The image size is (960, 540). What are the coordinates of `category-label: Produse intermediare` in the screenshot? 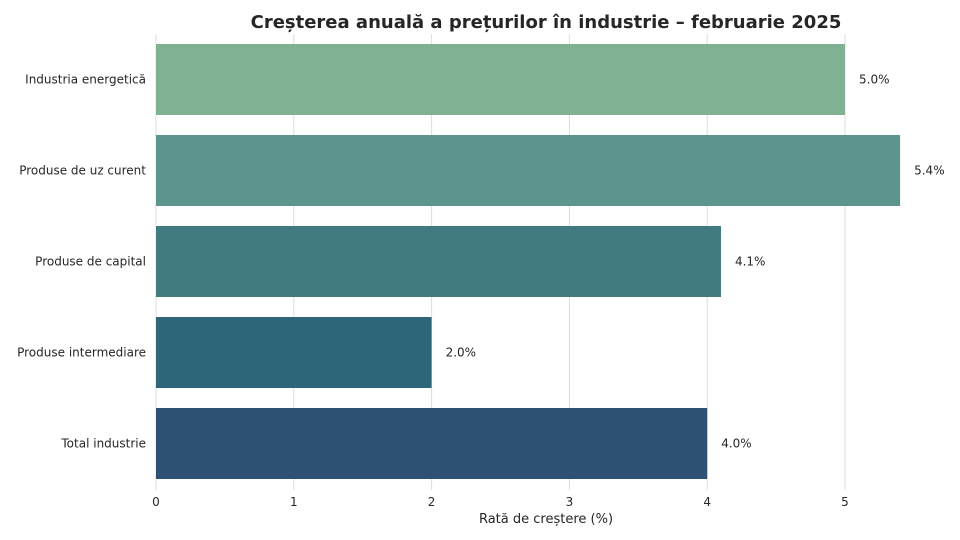 It's located at (81, 353).